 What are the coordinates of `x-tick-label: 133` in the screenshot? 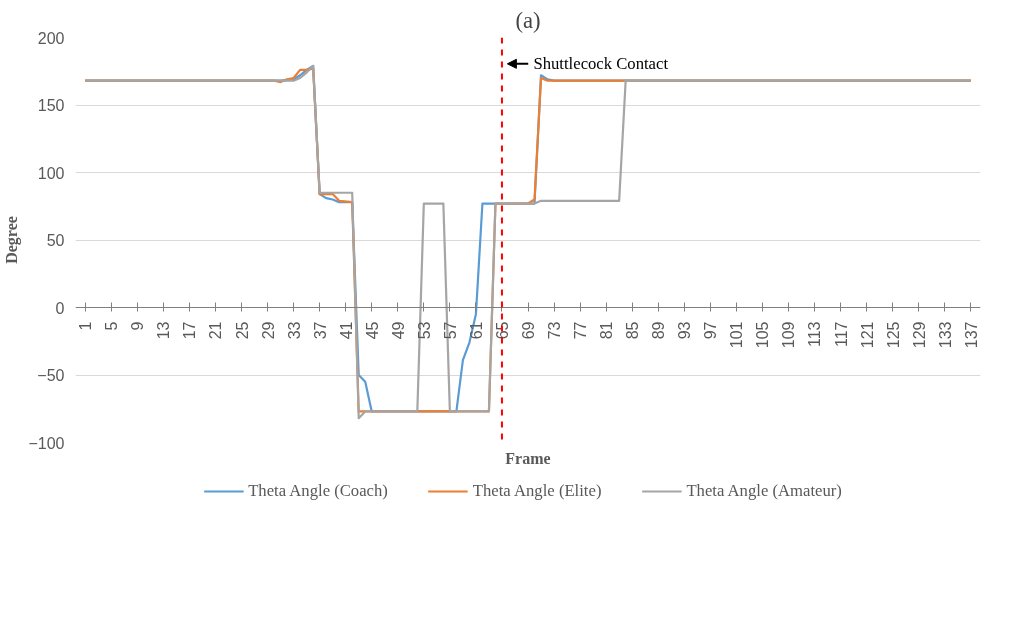 It's located at (945, 335).